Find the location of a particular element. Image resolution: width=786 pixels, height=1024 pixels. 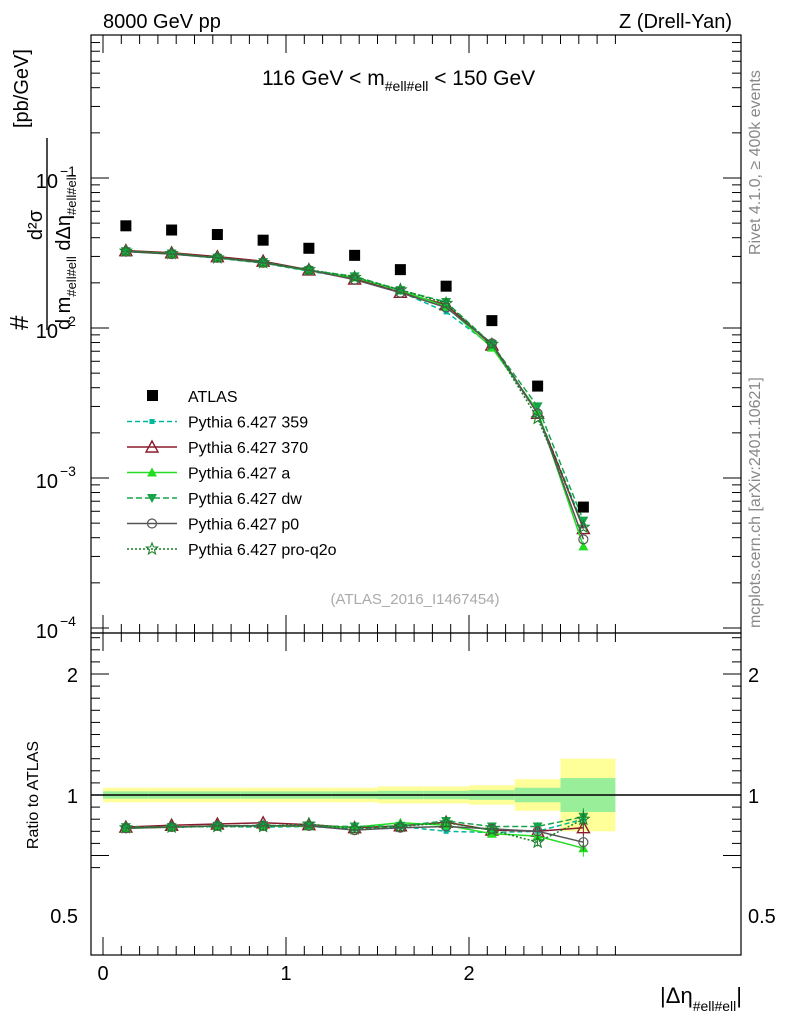

y-label-unit: [pb/GeV] is located at coordinates (22, 88).